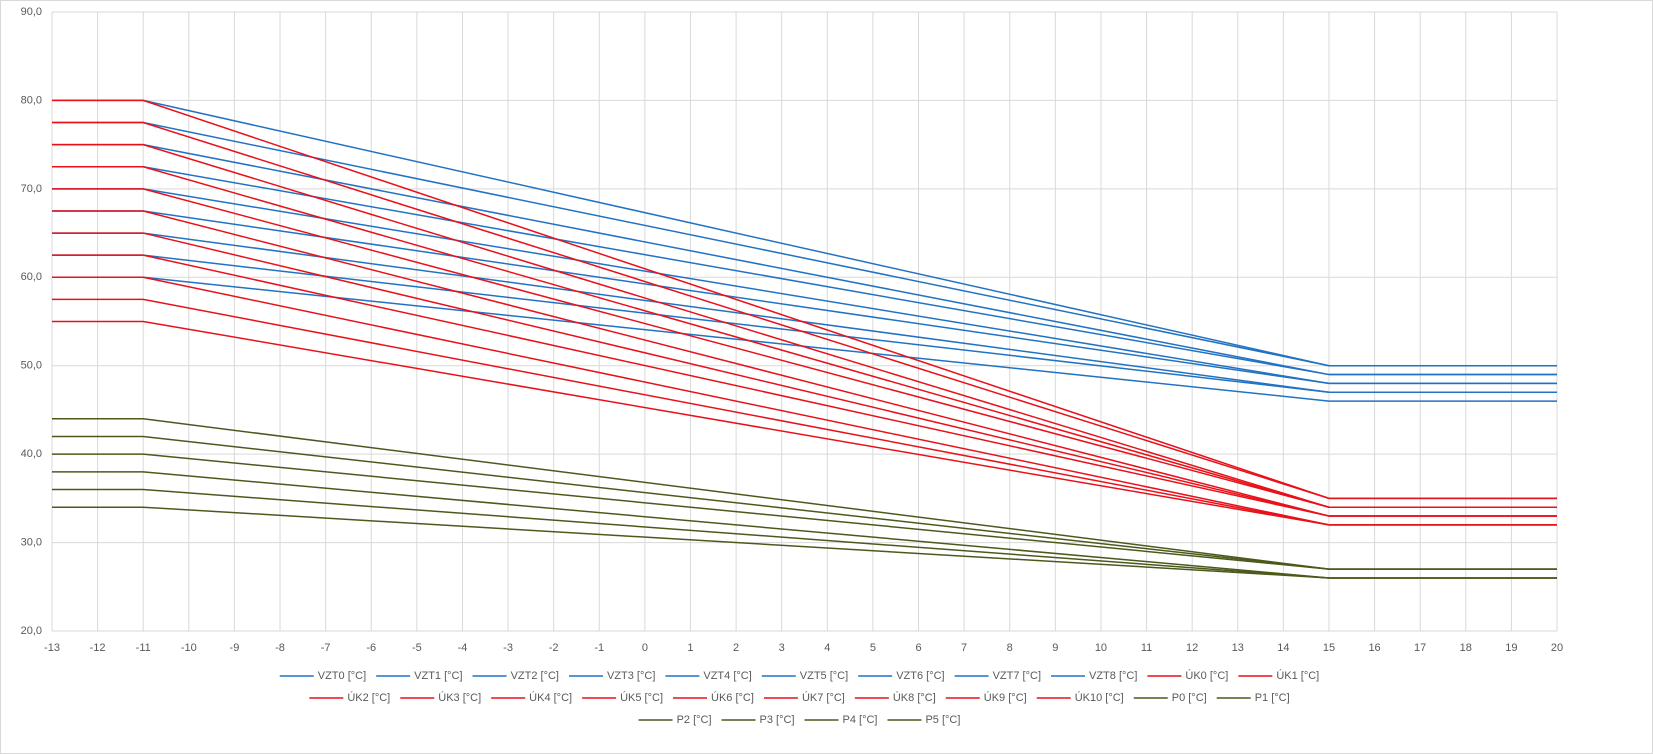  Describe the element at coordinates (1420, 648) in the screenshot. I see `x-tick-label: 17` at that location.